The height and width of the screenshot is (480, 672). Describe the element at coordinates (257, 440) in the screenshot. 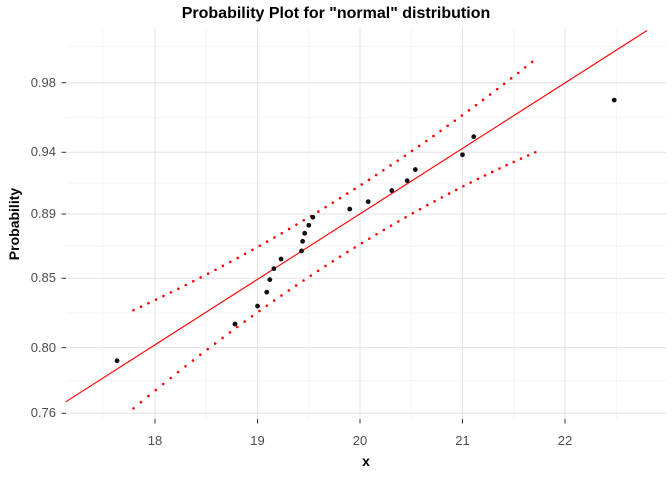

I see `x-tick-label: 19` at that location.